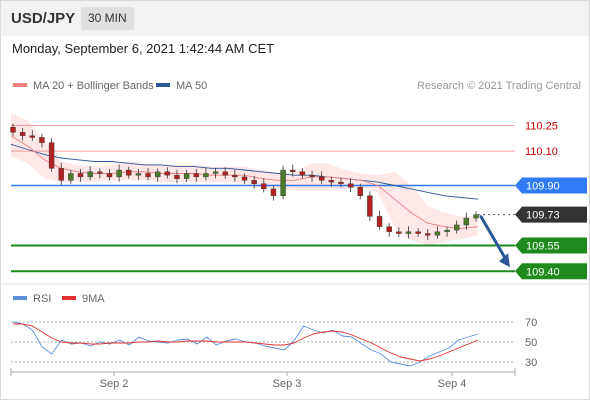  I want to click on chart-header: USD/JPY 30 MIN, so click(295, 18).